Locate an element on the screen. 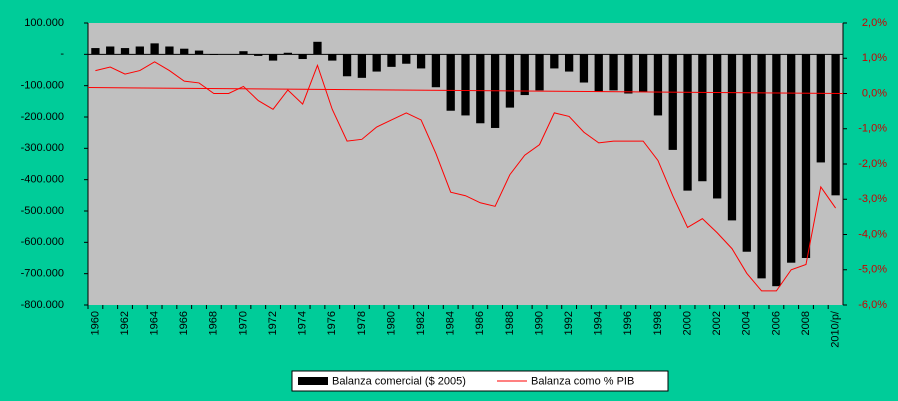  x-tick-label: 1990 is located at coordinates (539, 323).